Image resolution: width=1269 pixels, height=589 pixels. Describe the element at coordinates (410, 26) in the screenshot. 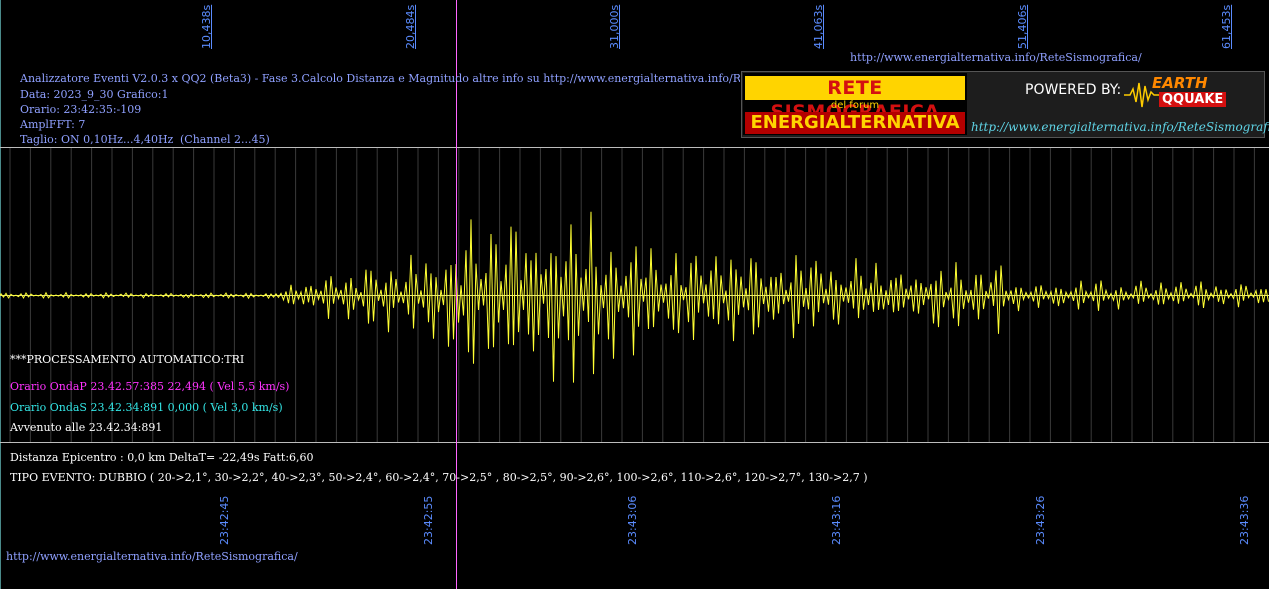

I see `top-tick-label: 20,484s` at that location.